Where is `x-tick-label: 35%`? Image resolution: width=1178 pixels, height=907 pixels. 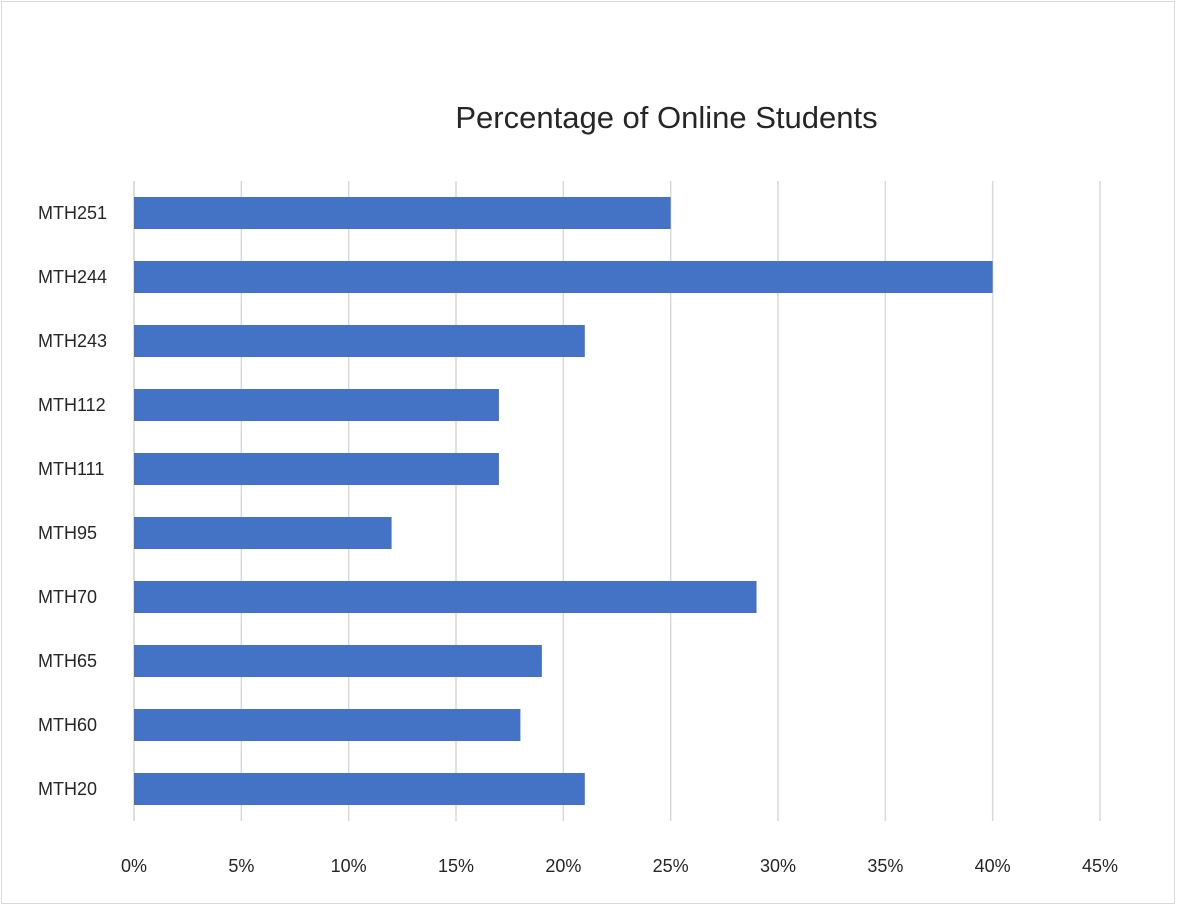 x-tick-label: 35% is located at coordinates (885, 866).